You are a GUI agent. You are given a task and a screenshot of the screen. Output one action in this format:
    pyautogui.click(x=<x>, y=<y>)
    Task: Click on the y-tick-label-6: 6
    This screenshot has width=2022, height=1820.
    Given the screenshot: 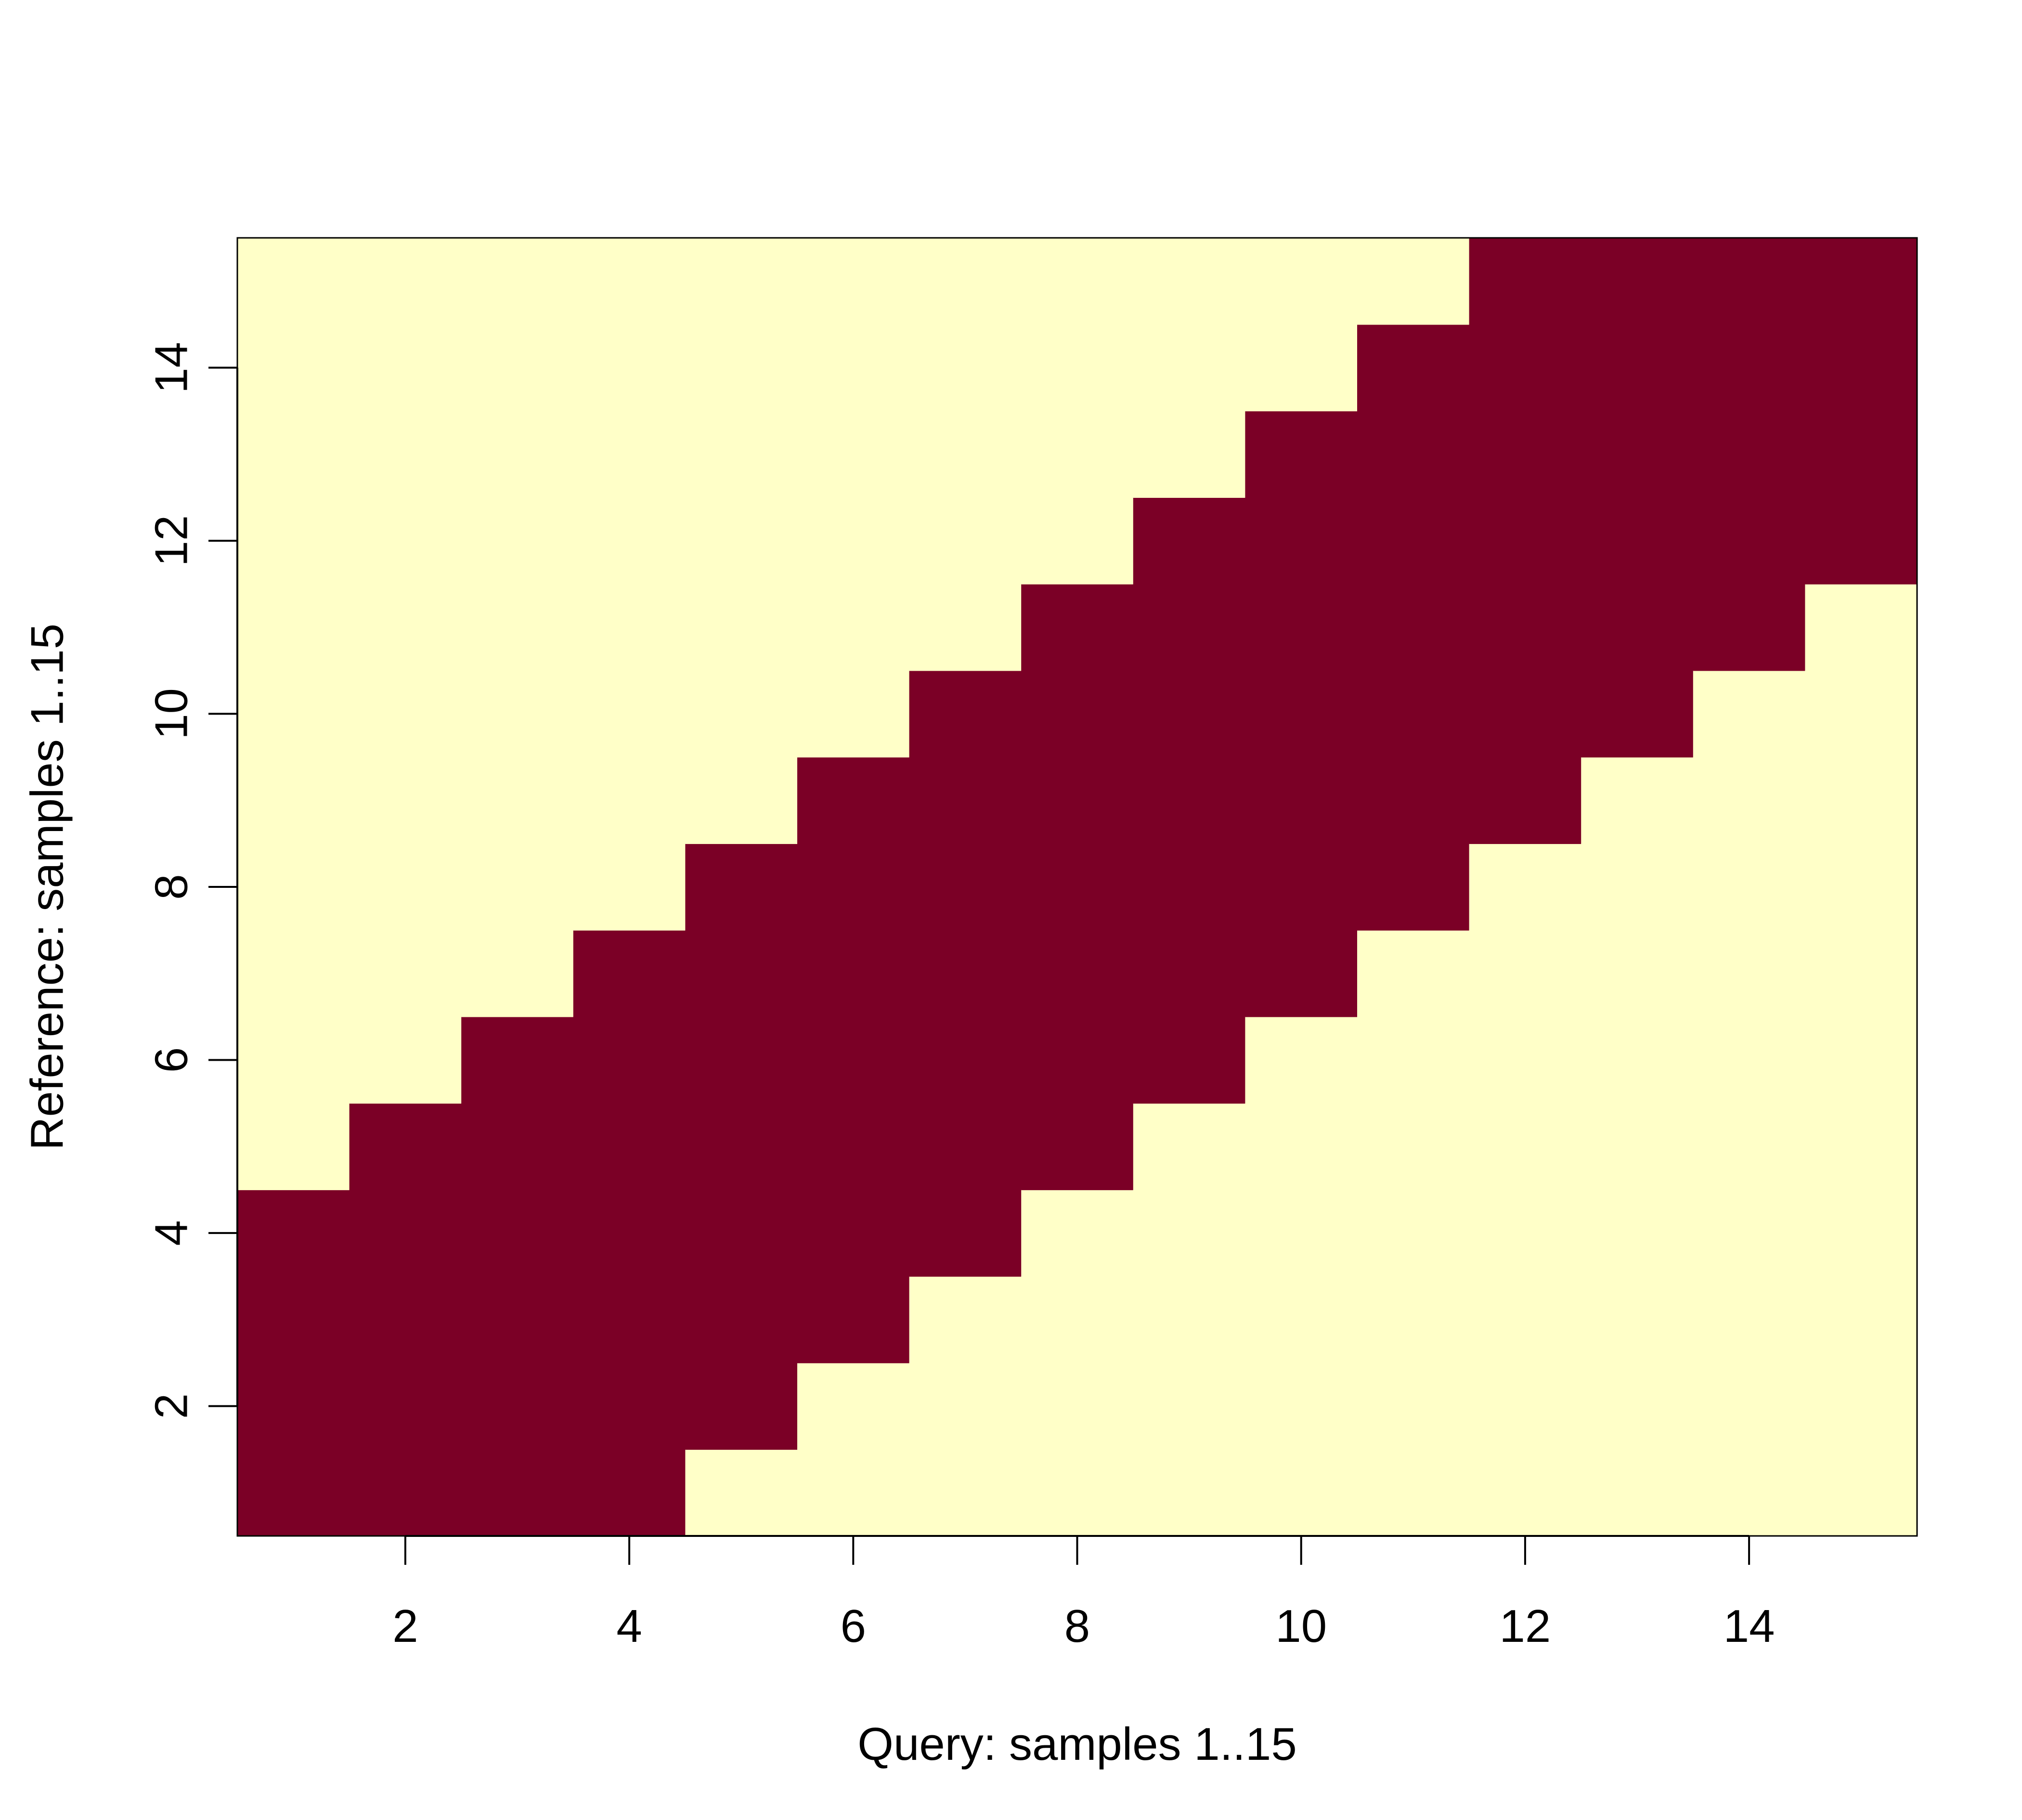 What is the action you would take?
    pyautogui.click(x=171, y=1060)
    